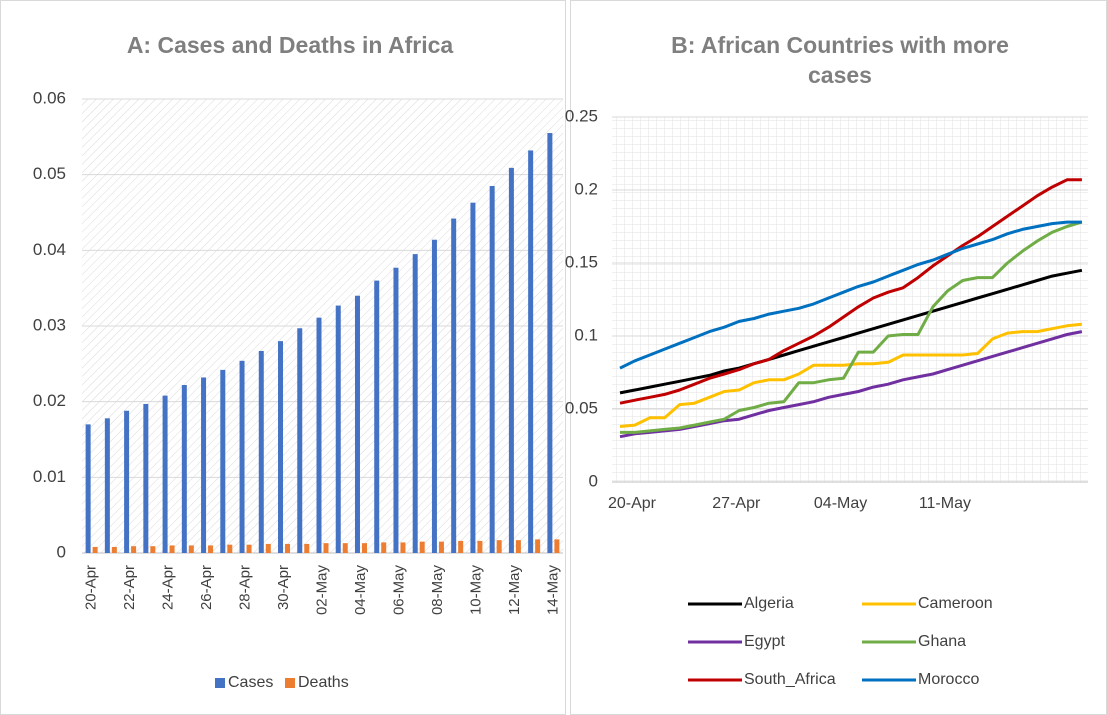 This screenshot has height=715, width=1107. What do you see at coordinates (586, 188) in the screenshot?
I see `y-tick-label: 0.2` at bounding box center [586, 188].